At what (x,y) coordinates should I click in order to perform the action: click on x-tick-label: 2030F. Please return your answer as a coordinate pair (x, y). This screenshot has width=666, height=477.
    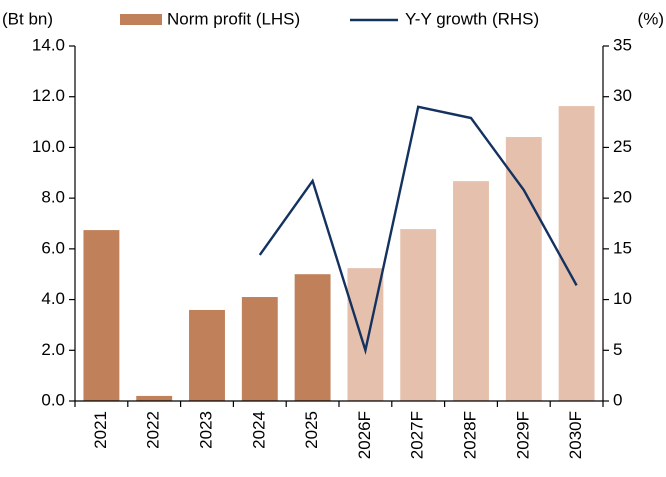
    Looking at the image, I should click on (575, 435).